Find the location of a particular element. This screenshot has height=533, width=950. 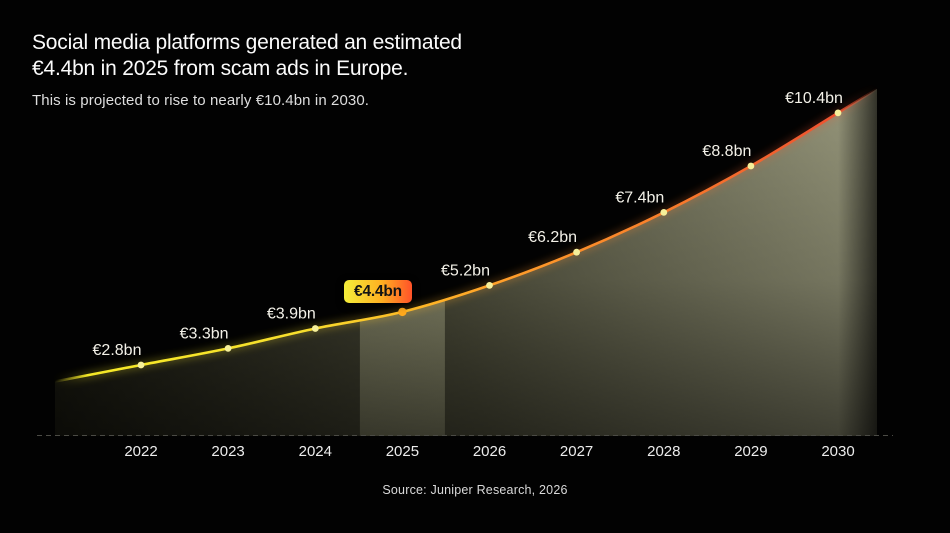

x-axis-label-2026: 2026 is located at coordinates (489, 451).